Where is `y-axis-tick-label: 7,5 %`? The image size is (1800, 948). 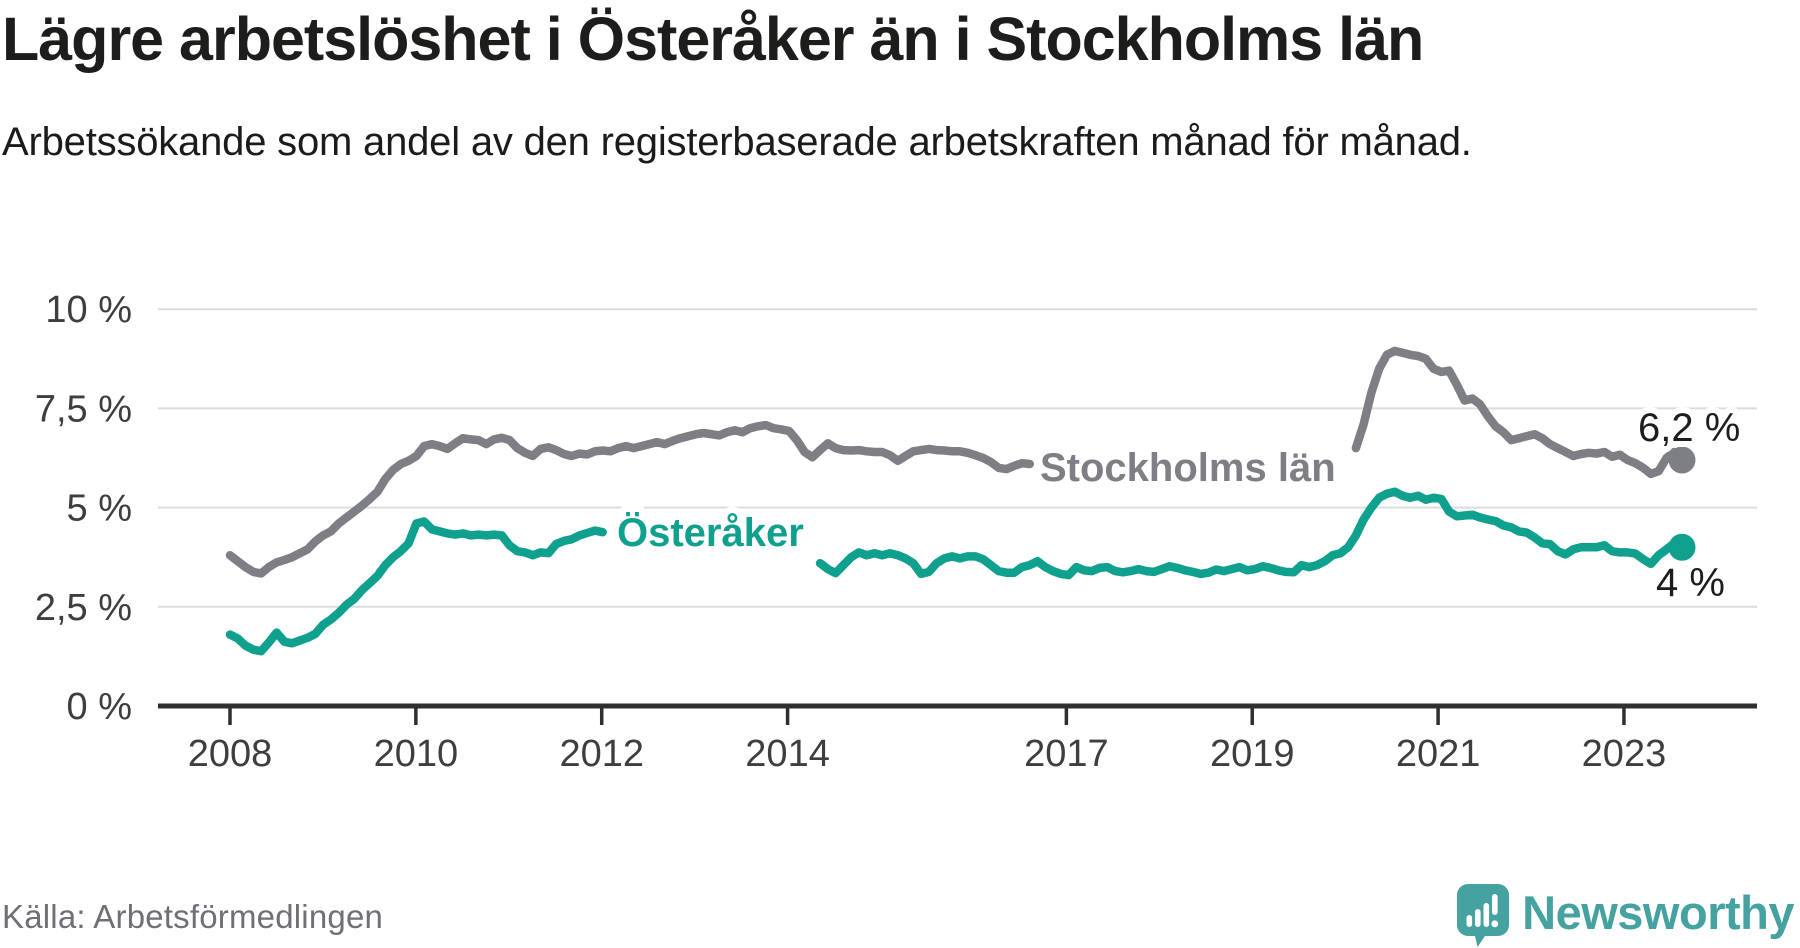
y-axis-tick-label: 7,5 % is located at coordinates (83, 409).